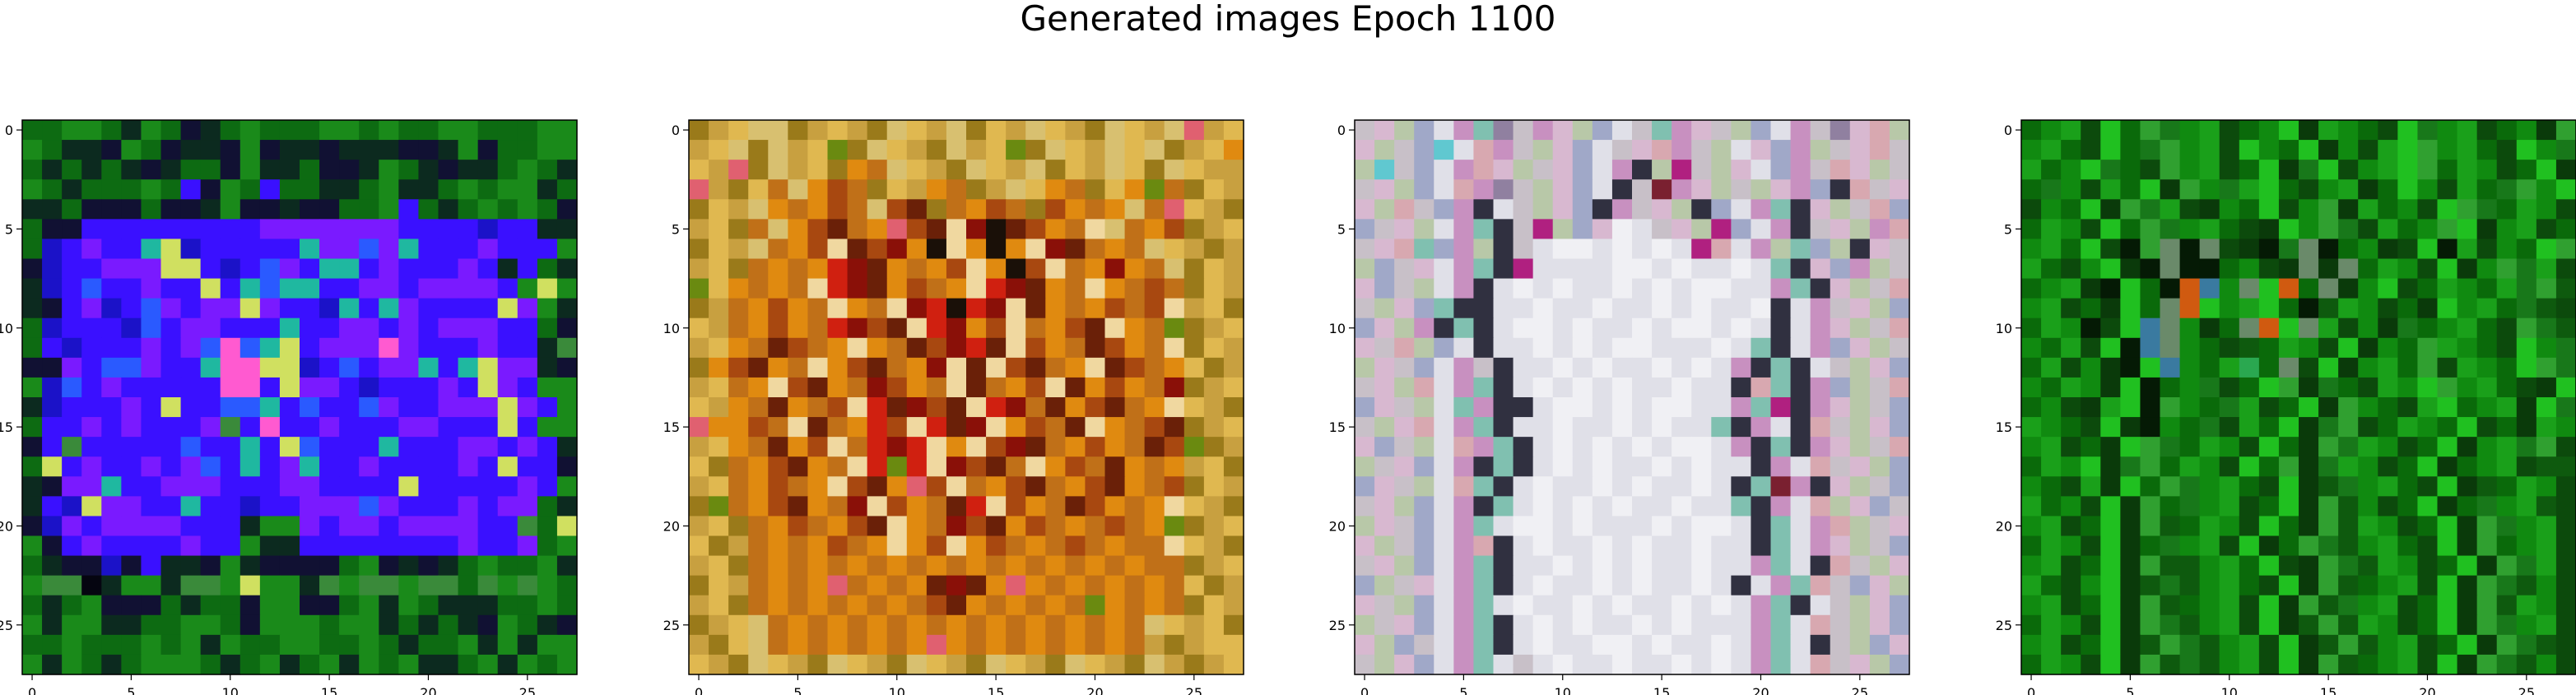 The image size is (2576, 695). What do you see at coordinates (1563, 690) in the screenshot?
I see `x-tick-label: 10` at bounding box center [1563, 690].